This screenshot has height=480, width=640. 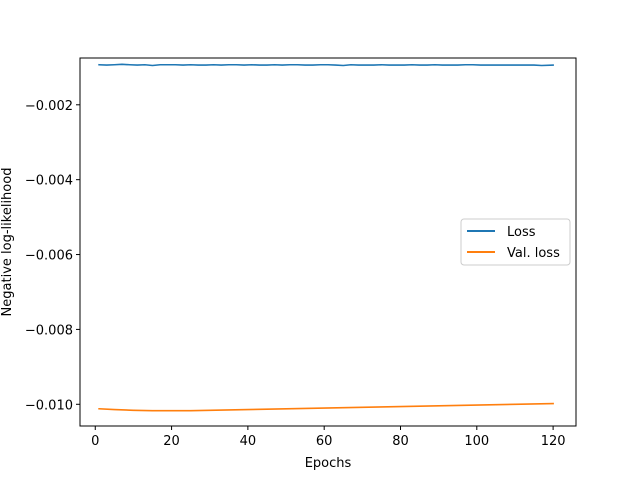 I want to click on y-axis-title: Negative log-likelihood, so click(x=7, y=242).